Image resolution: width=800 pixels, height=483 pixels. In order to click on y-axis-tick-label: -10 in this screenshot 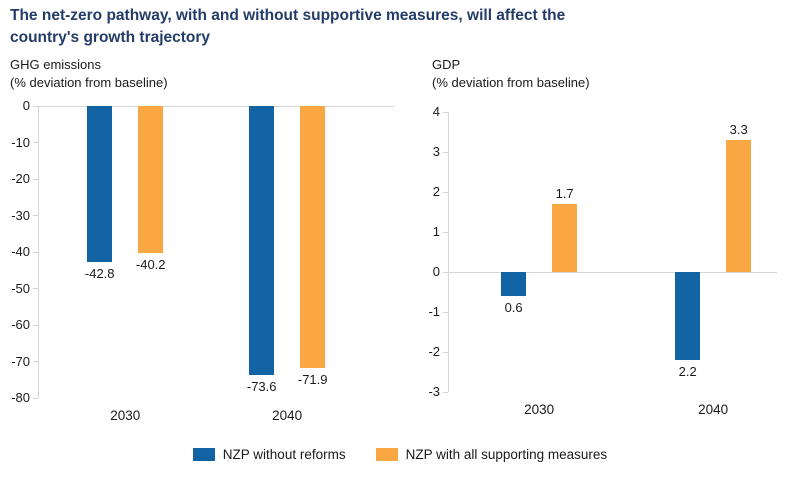, I will do `click(20, 142)`.